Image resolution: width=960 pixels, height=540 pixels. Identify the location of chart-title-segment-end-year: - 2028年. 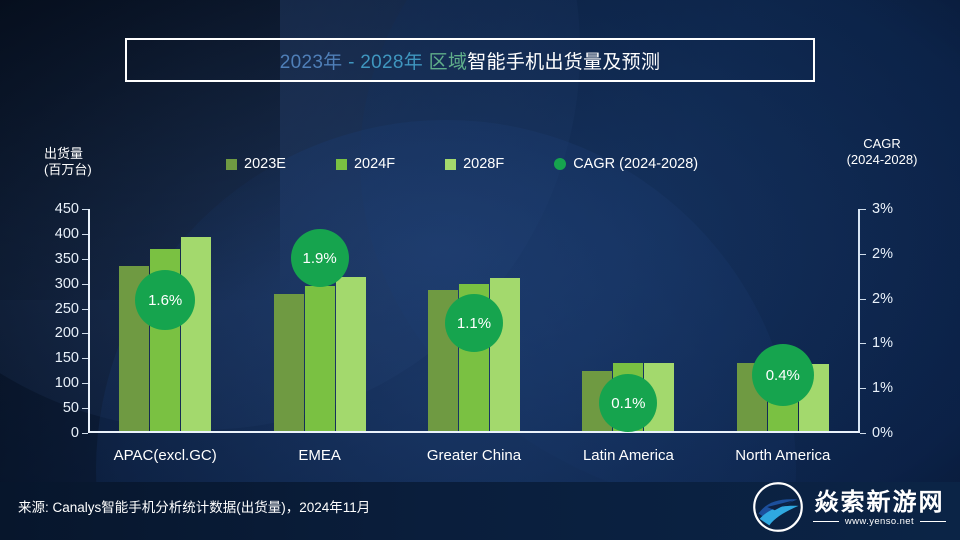
(383, 62).